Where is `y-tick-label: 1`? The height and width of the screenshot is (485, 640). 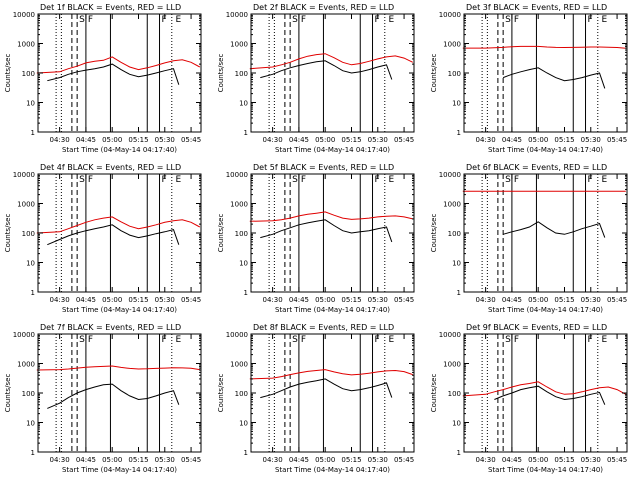 y-tick-label: 1 is located at coordinates (459, 453).